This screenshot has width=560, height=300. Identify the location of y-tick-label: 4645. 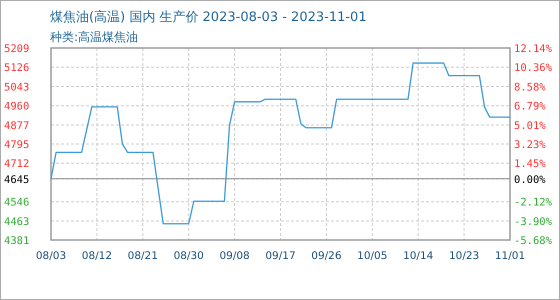
(17, 180).